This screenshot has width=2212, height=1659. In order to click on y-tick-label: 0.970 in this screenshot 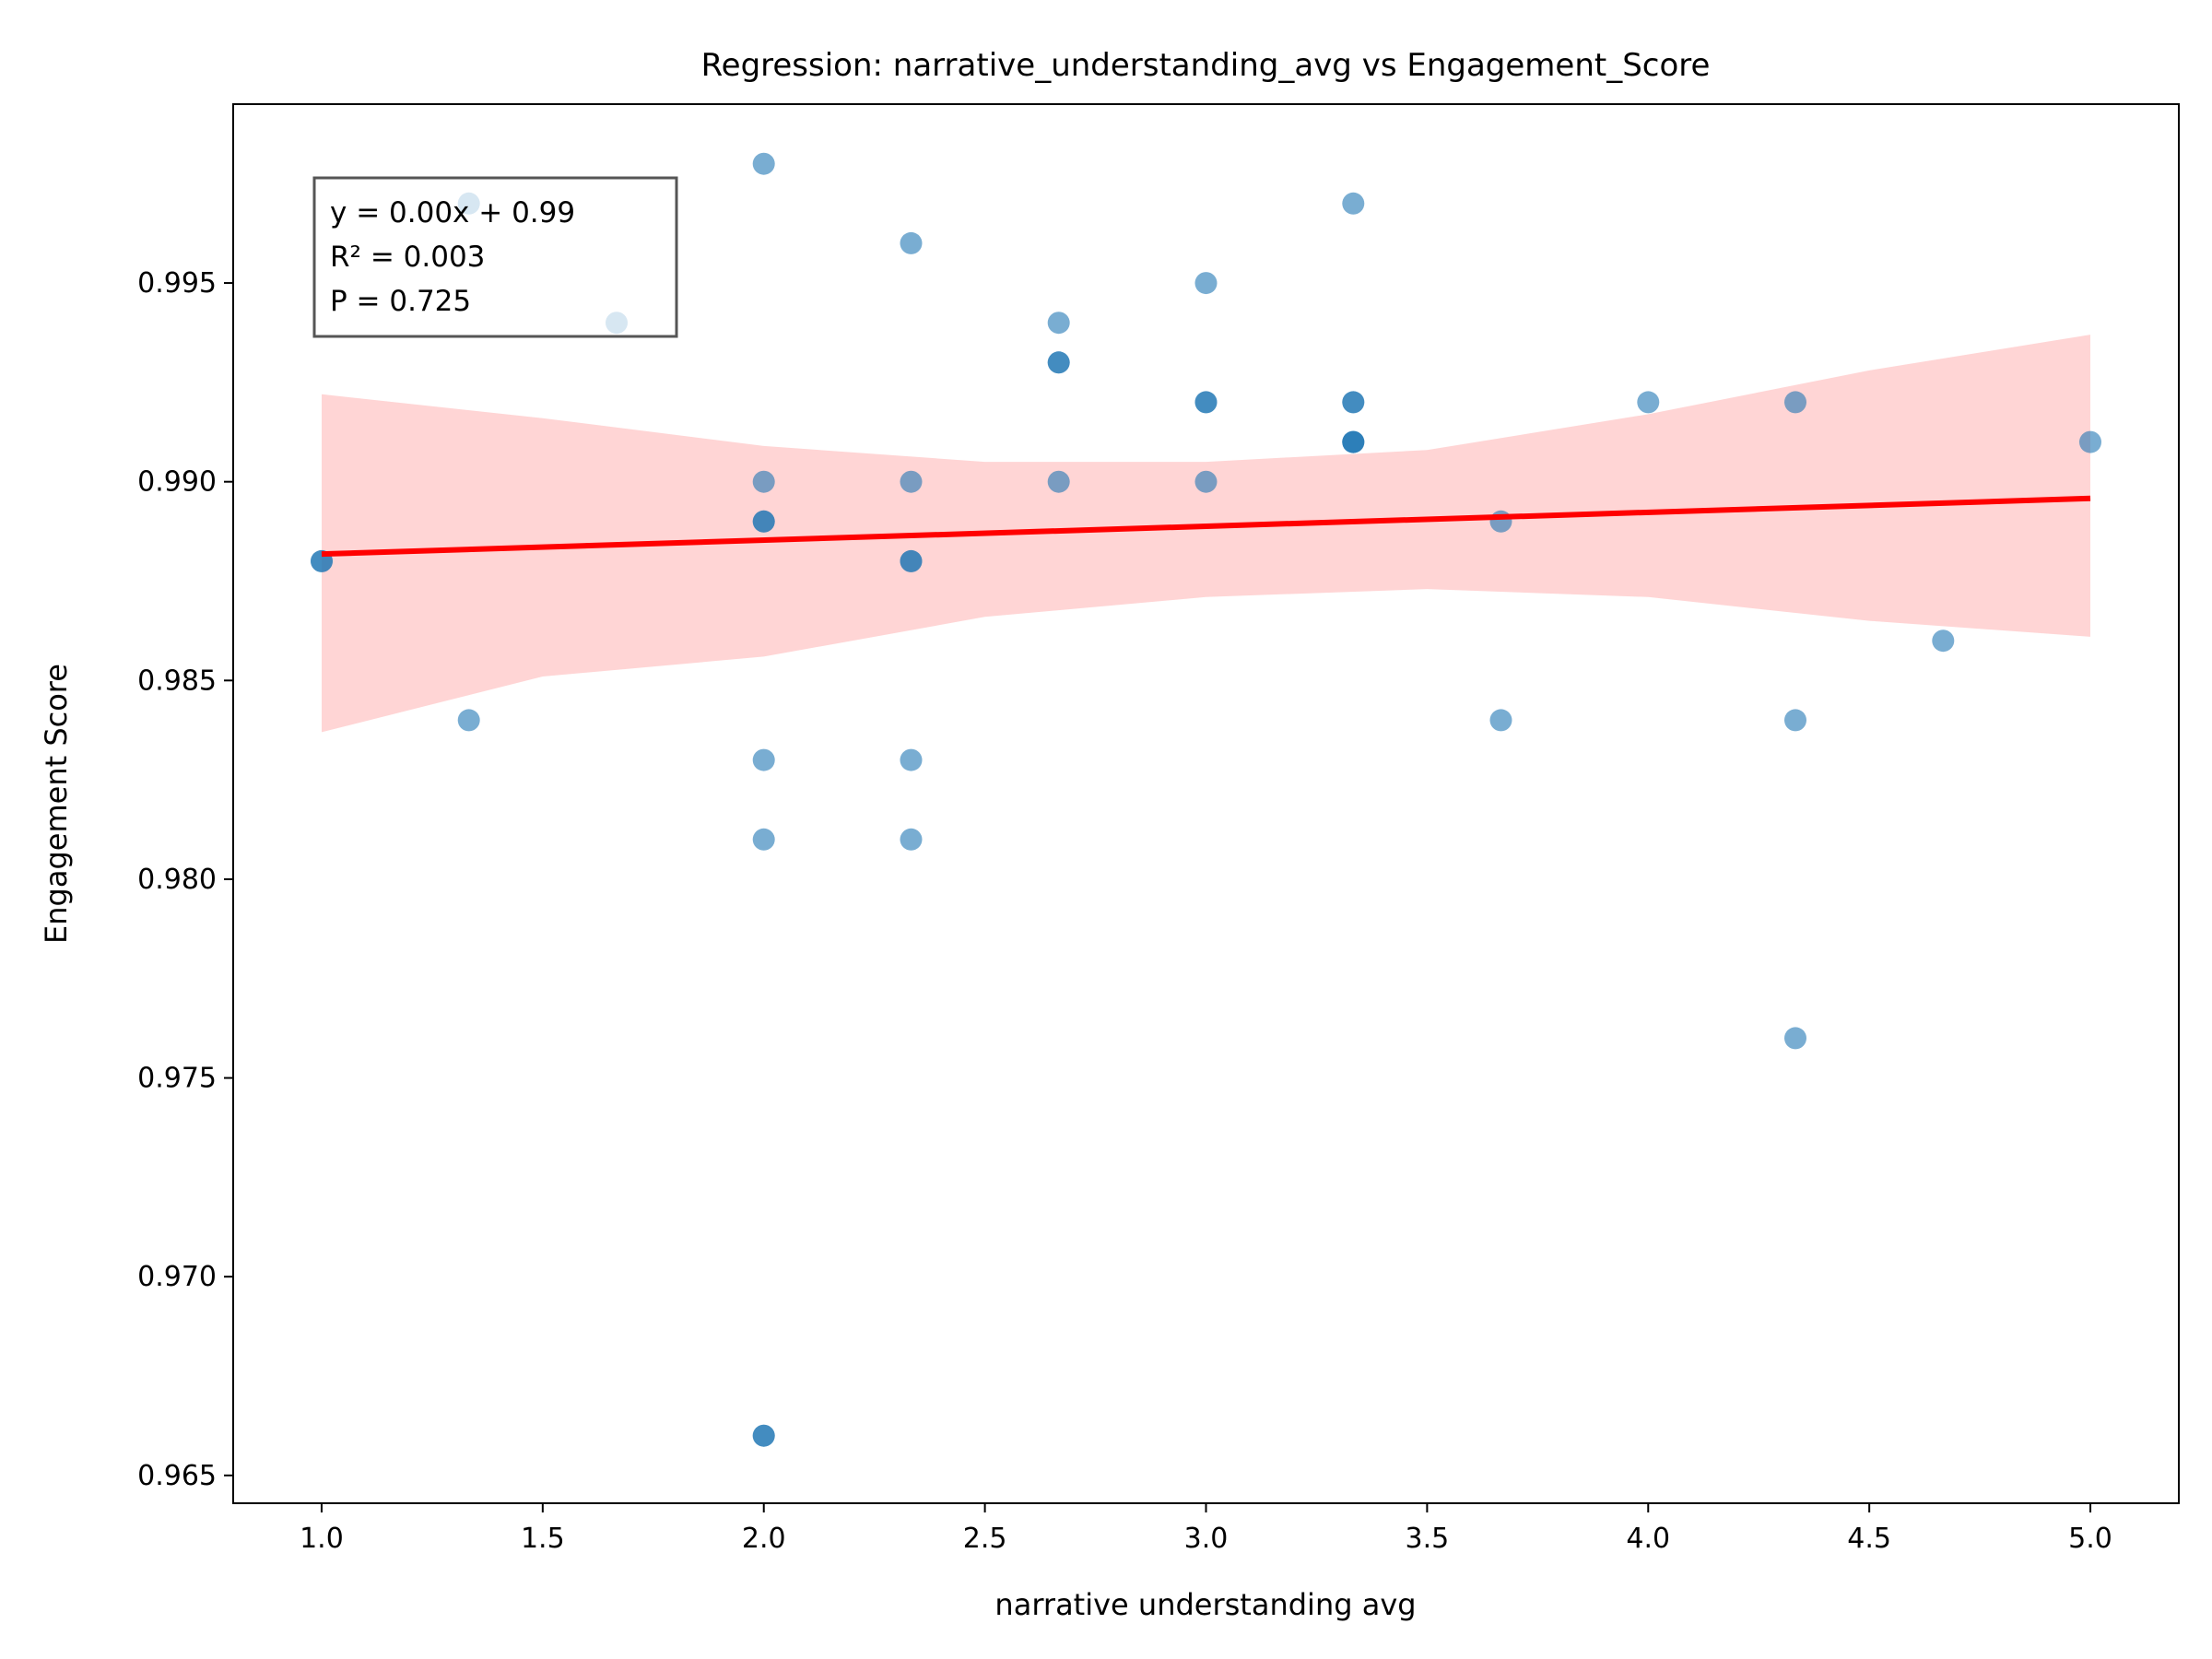, I will do `click(177, 1277)`.